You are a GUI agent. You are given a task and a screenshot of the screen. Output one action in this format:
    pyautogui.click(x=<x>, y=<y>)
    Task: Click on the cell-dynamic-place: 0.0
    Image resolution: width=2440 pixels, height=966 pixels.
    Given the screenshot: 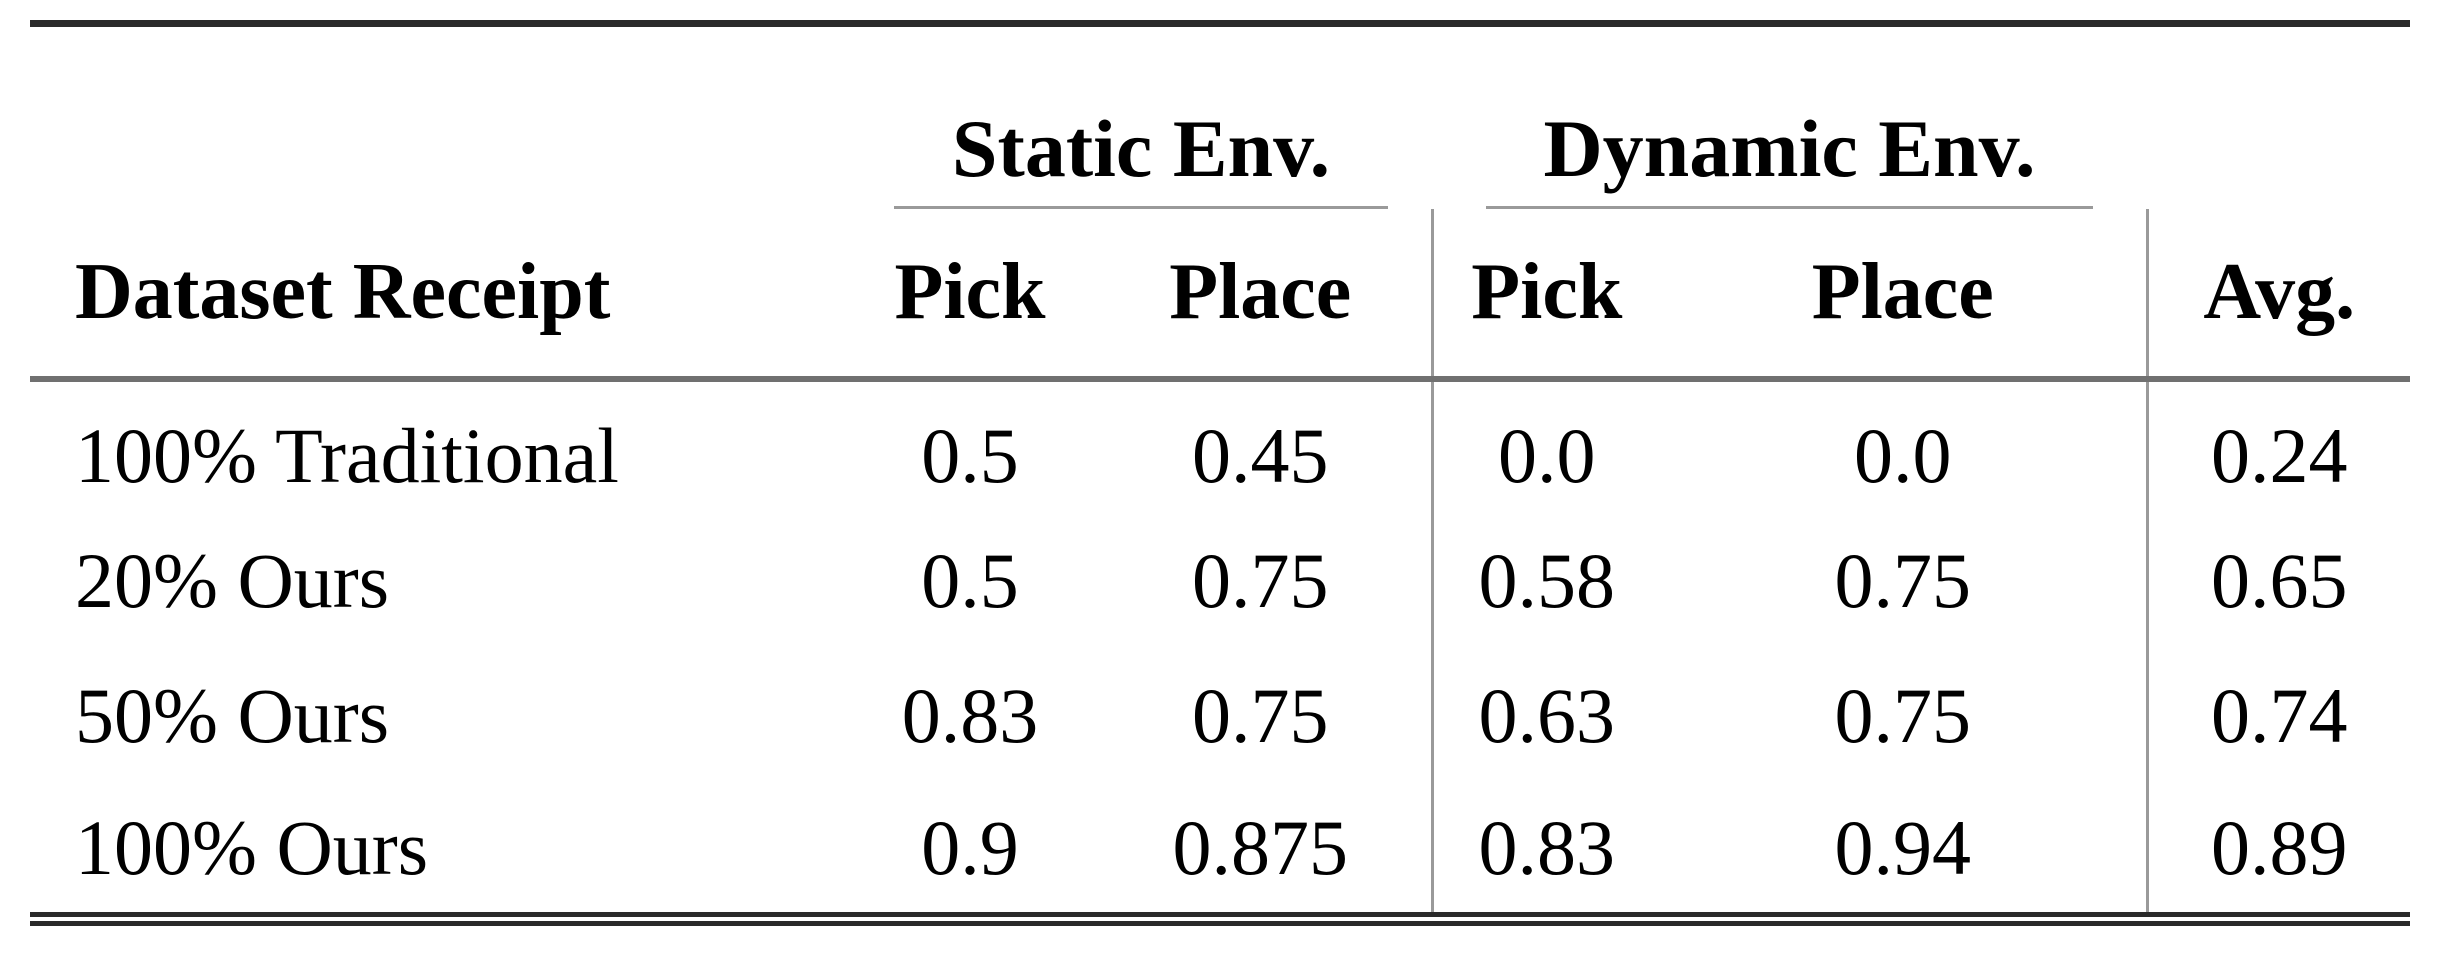 What is the action you would take?
    pyautogui.click(x=1903, y=455)
    